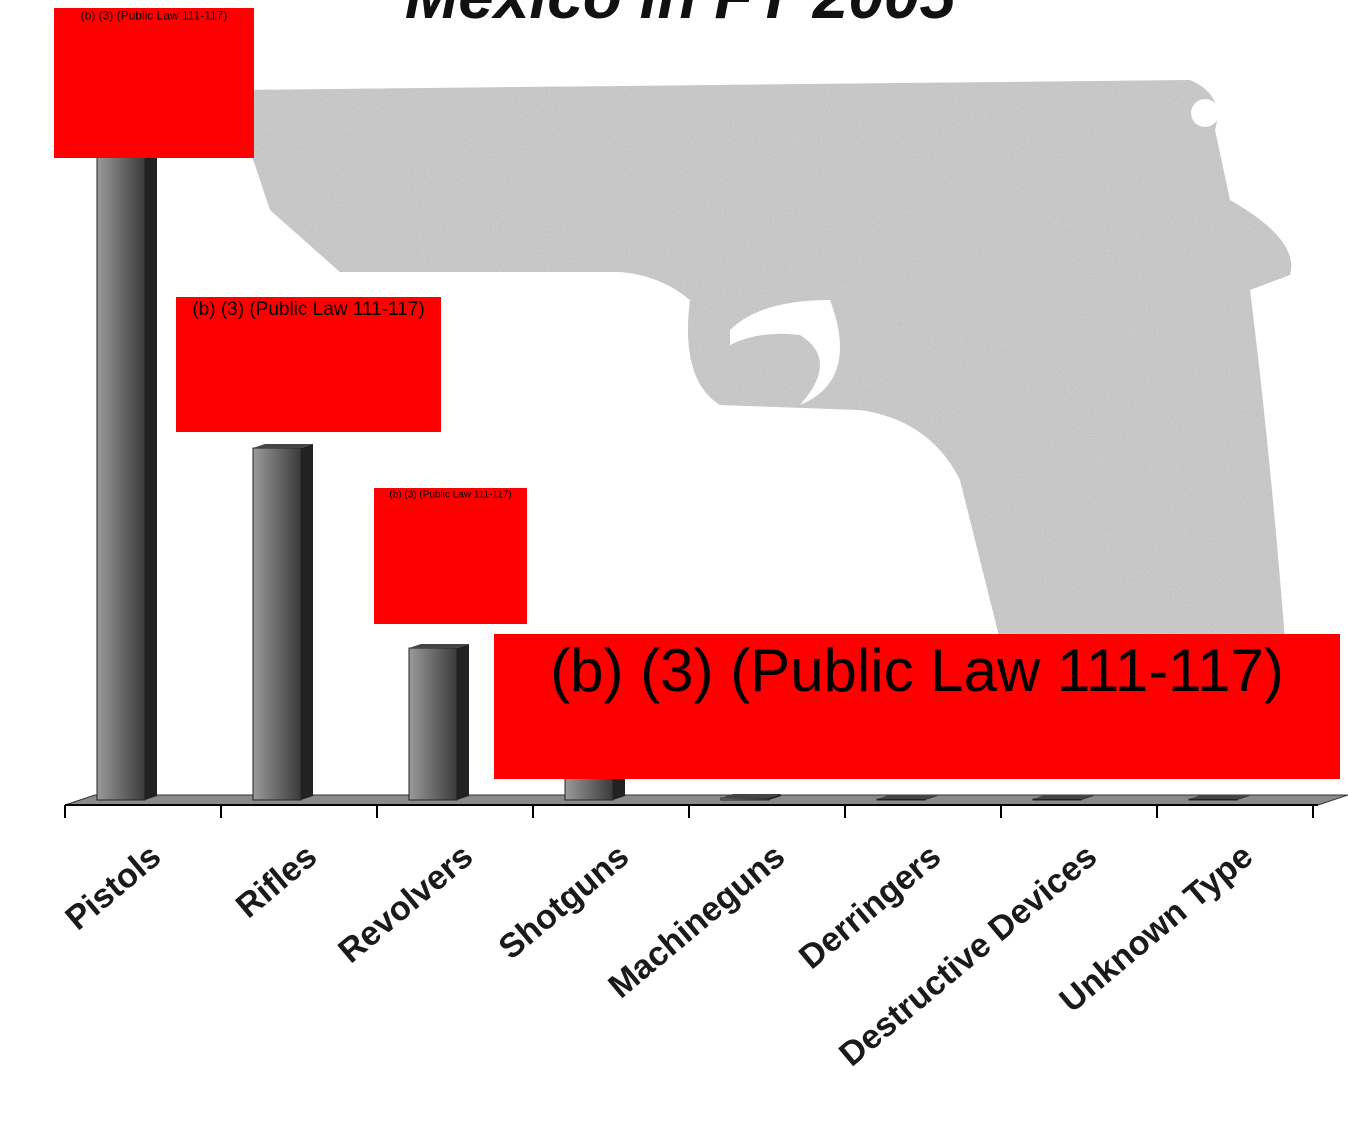 This screenshot has width=1348, height=1129. What do you see at coordinates (681, 16) in the screenshot?
I see `chart-title: Mexico in FY 2005` at bounding box center [681, 16].